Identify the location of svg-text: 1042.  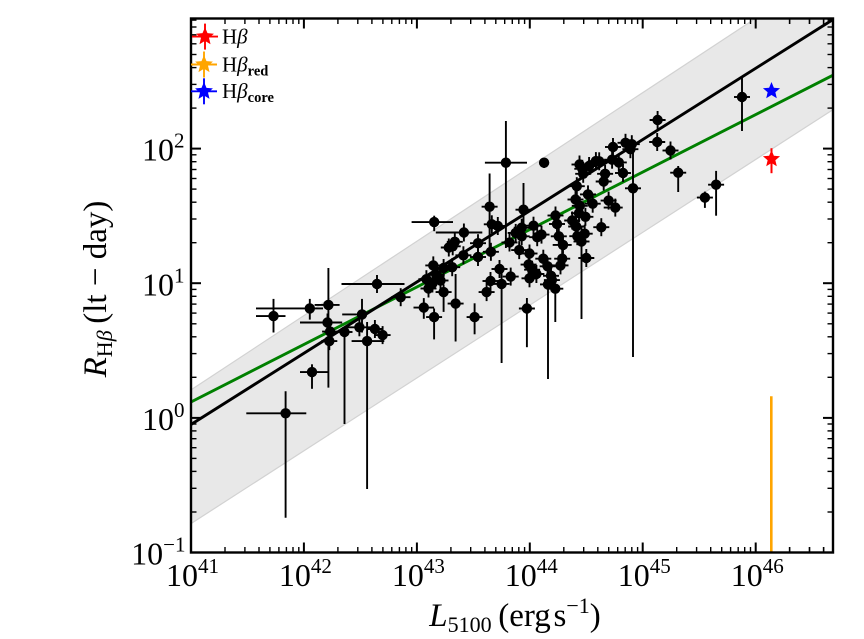
(305, 573).